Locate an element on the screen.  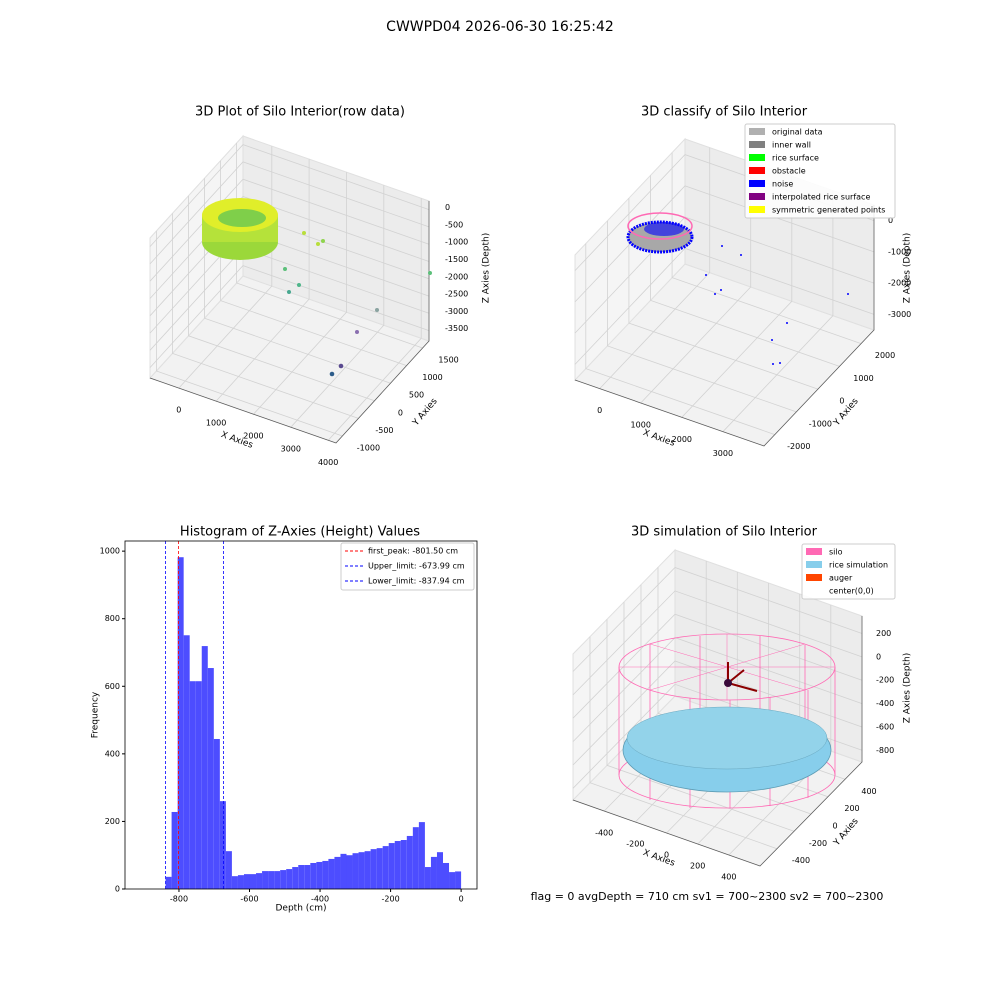
x-tick-label: 400 is located at coordinates (728, 877).